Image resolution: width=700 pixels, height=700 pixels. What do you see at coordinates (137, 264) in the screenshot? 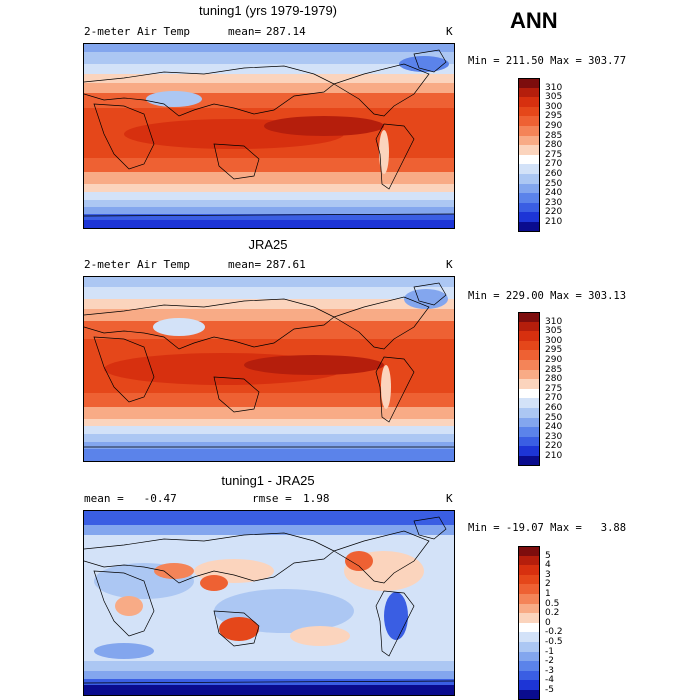
I see `panel2-variable-label: 2-meter Air Temp` at bounding box center [137, 264].